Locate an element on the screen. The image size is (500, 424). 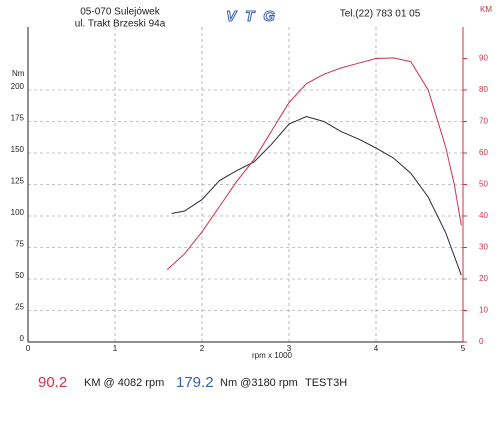
y-axis-label: Nm is located at coordinates (18, 73).